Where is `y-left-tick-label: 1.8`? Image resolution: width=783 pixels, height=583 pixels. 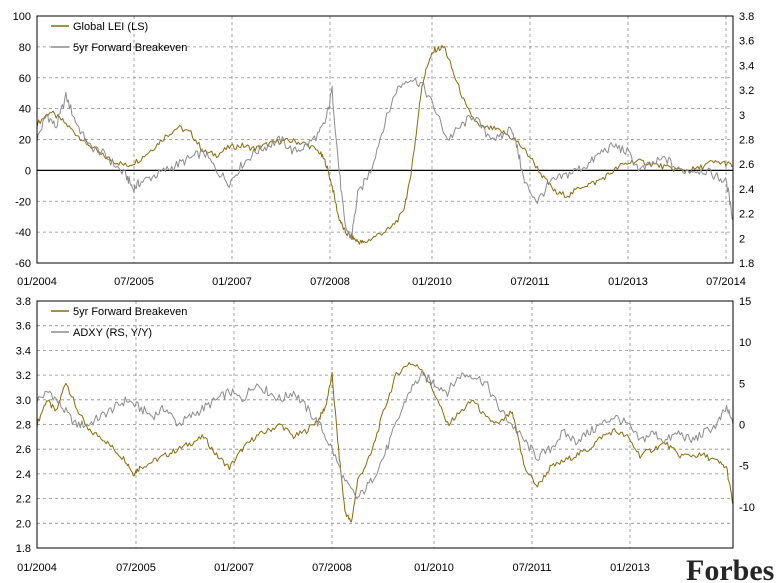
y-left-tick-label: 1.8 is located at coordinates (23, 549).